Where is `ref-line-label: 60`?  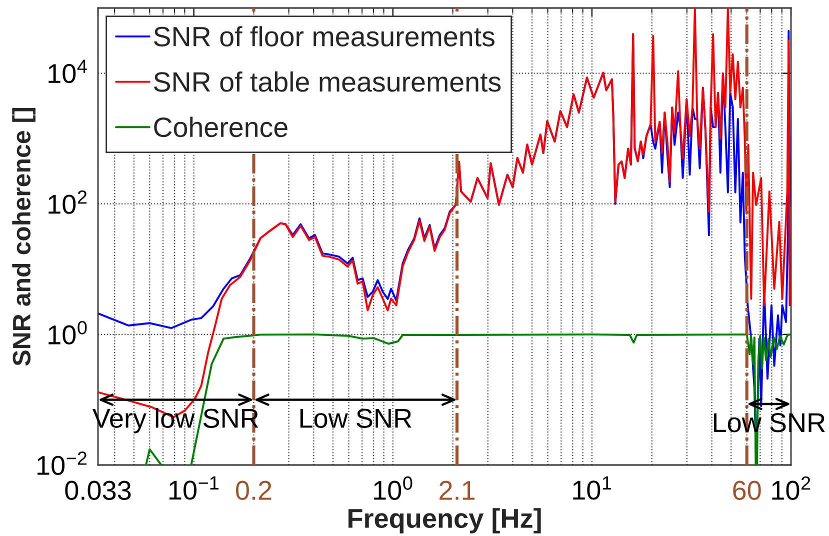
ref-line-label: 60 is located at coordinates (747, 490).